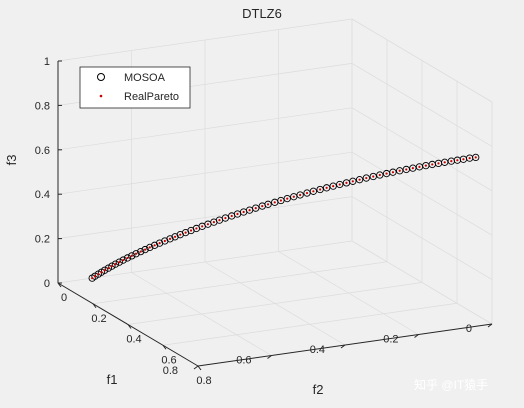 The width and height of the screenshot is (524, 408). I want to click on x-tick-label: 0.4, so click(317, 350).